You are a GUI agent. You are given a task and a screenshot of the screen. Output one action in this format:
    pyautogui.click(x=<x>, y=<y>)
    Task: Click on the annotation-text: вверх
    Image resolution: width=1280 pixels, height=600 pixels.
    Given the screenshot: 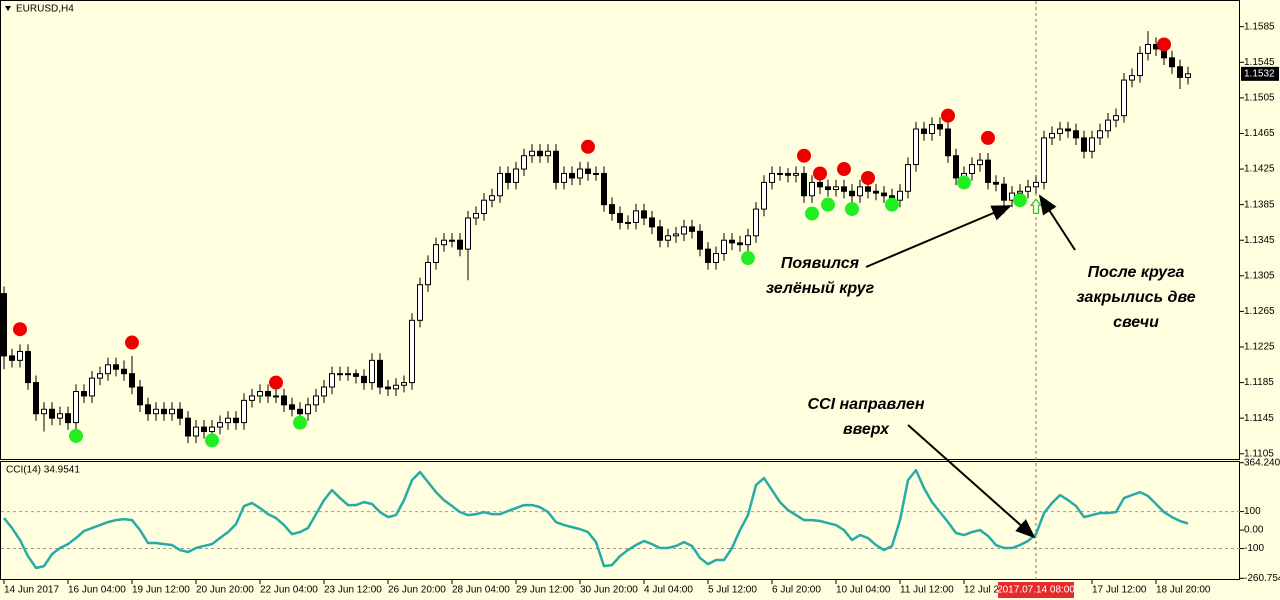 What is the action you would take?
    pyautogui.click(x=866, y=429)
    